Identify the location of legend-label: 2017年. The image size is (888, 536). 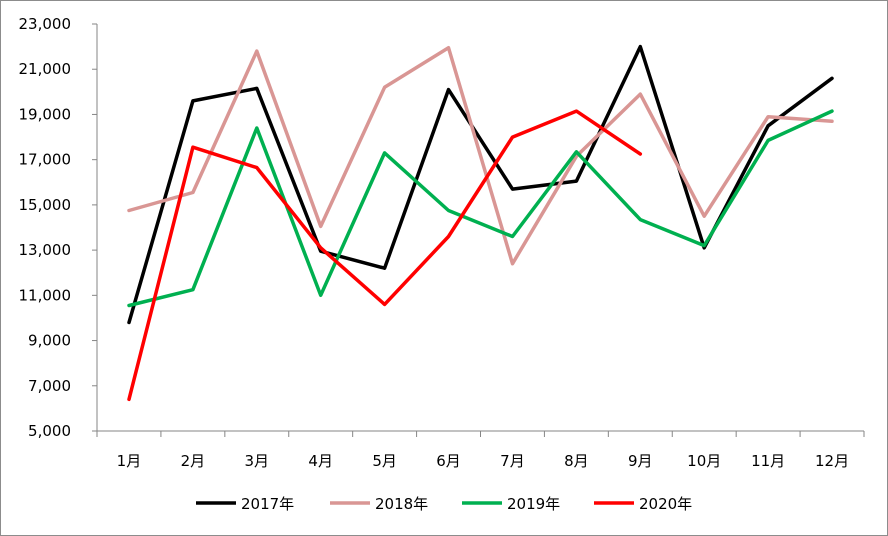
(267, 504).